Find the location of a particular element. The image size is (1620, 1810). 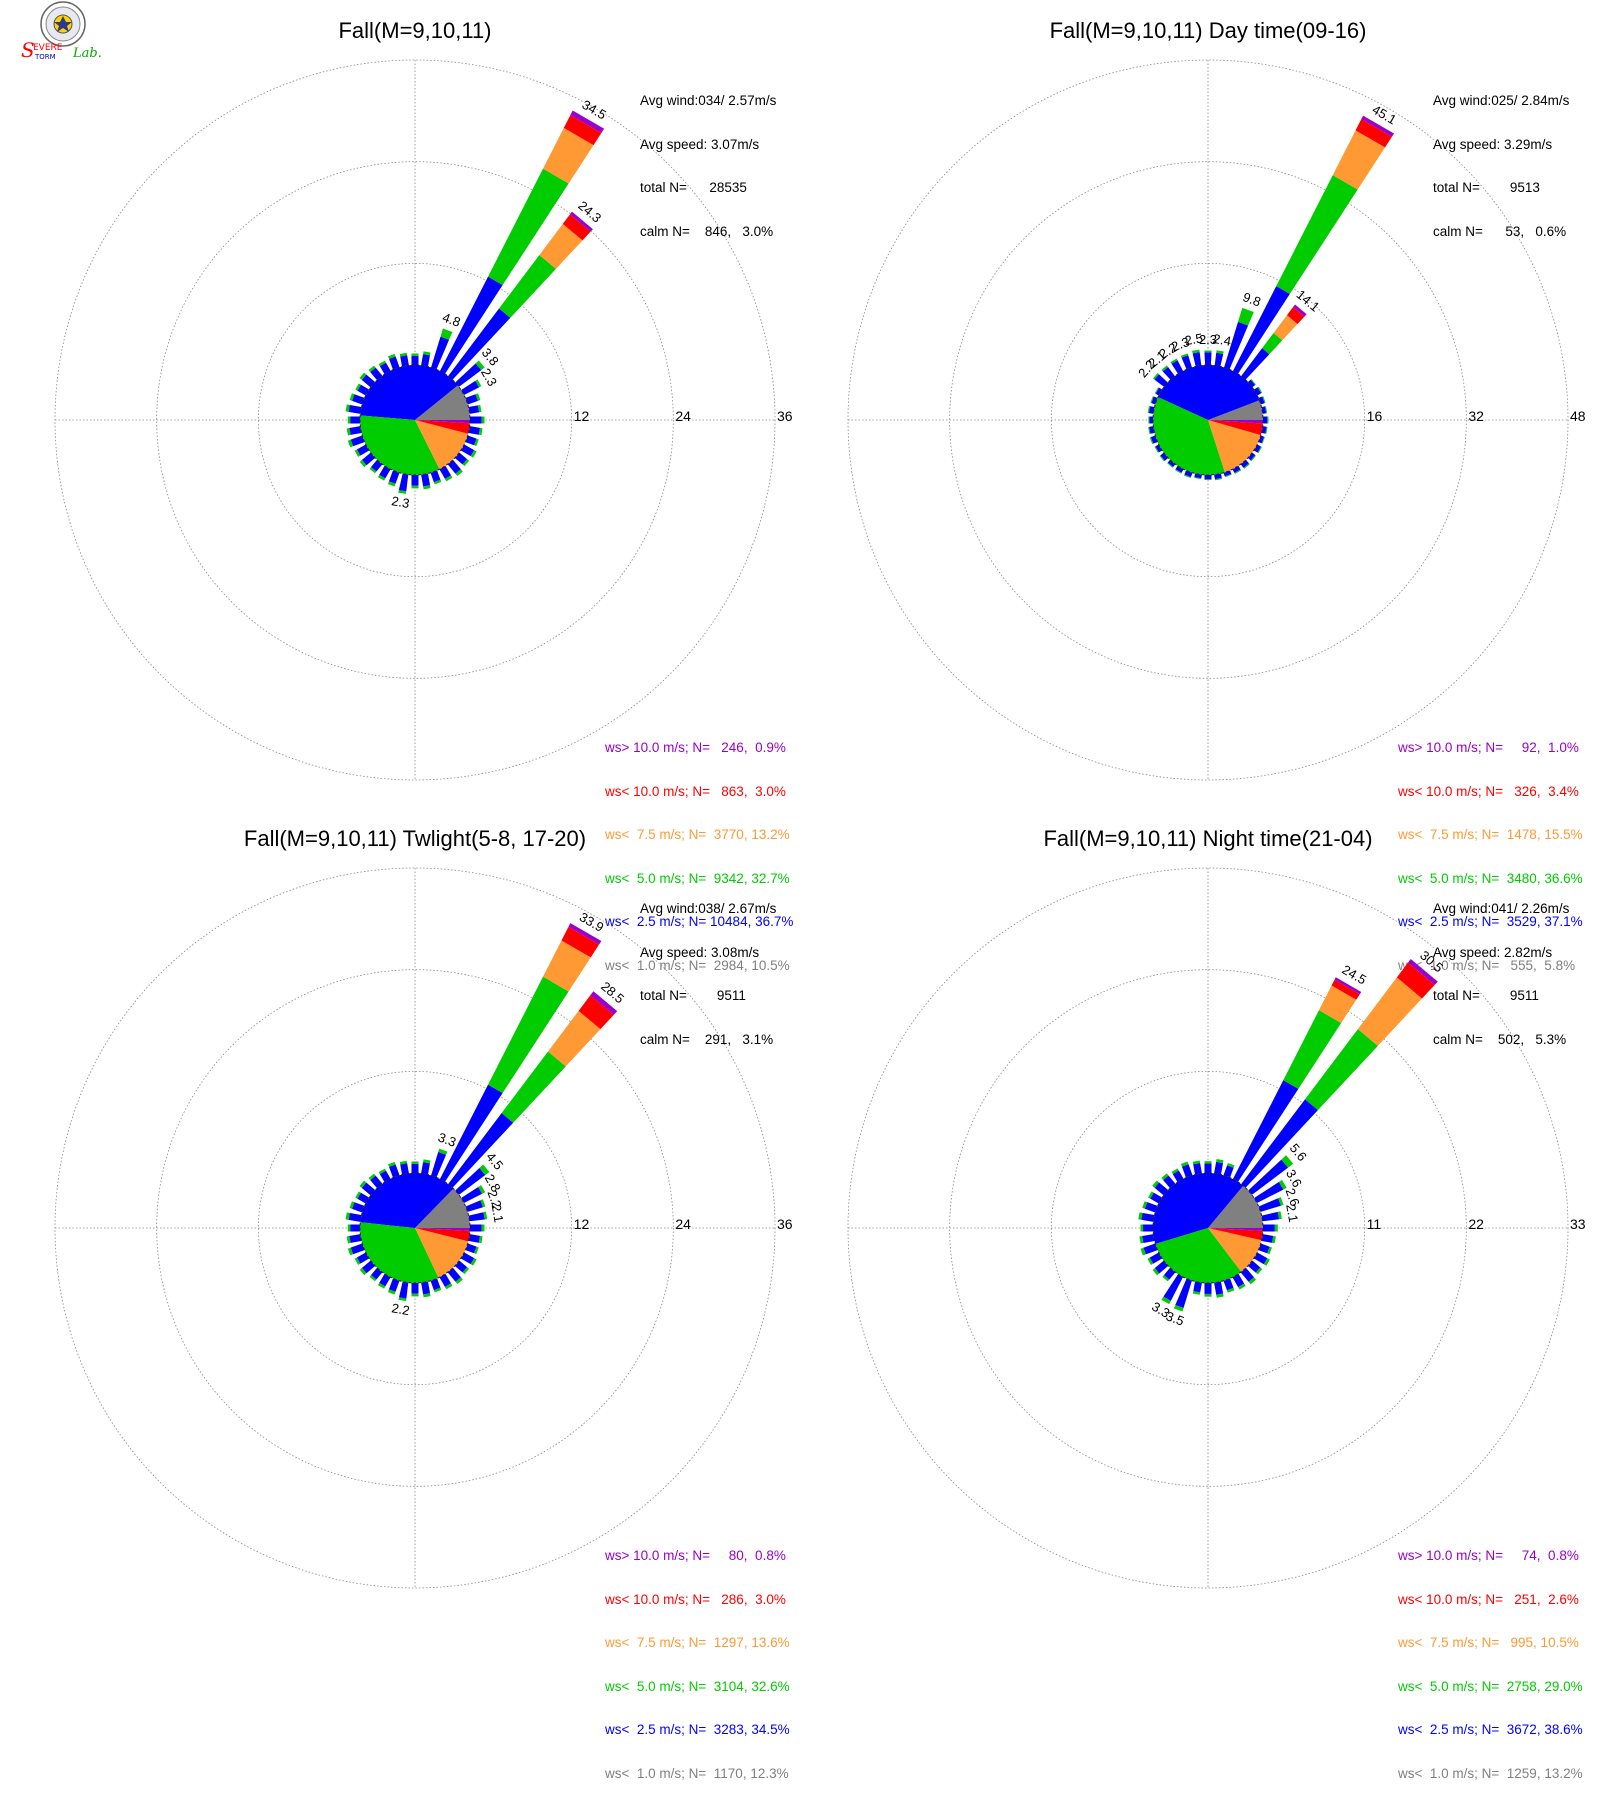

legend-gt10: ws> 10.0 m/s; N= 92, 1.0% is located at coordinates (1490, 748).